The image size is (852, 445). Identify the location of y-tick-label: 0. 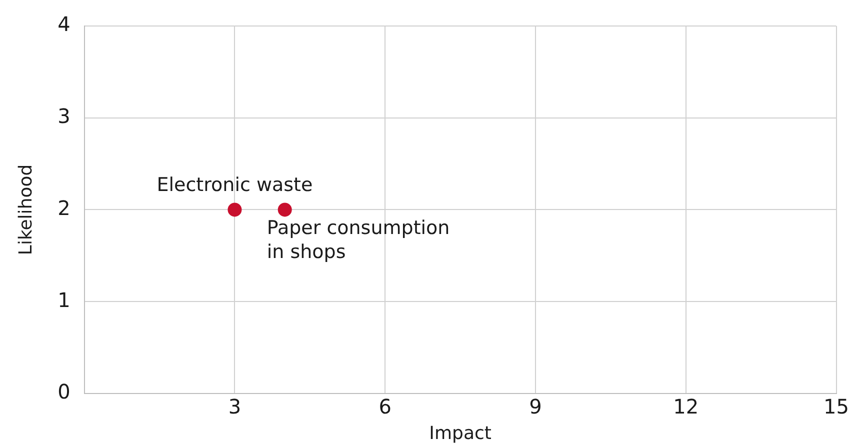
(64, 392).